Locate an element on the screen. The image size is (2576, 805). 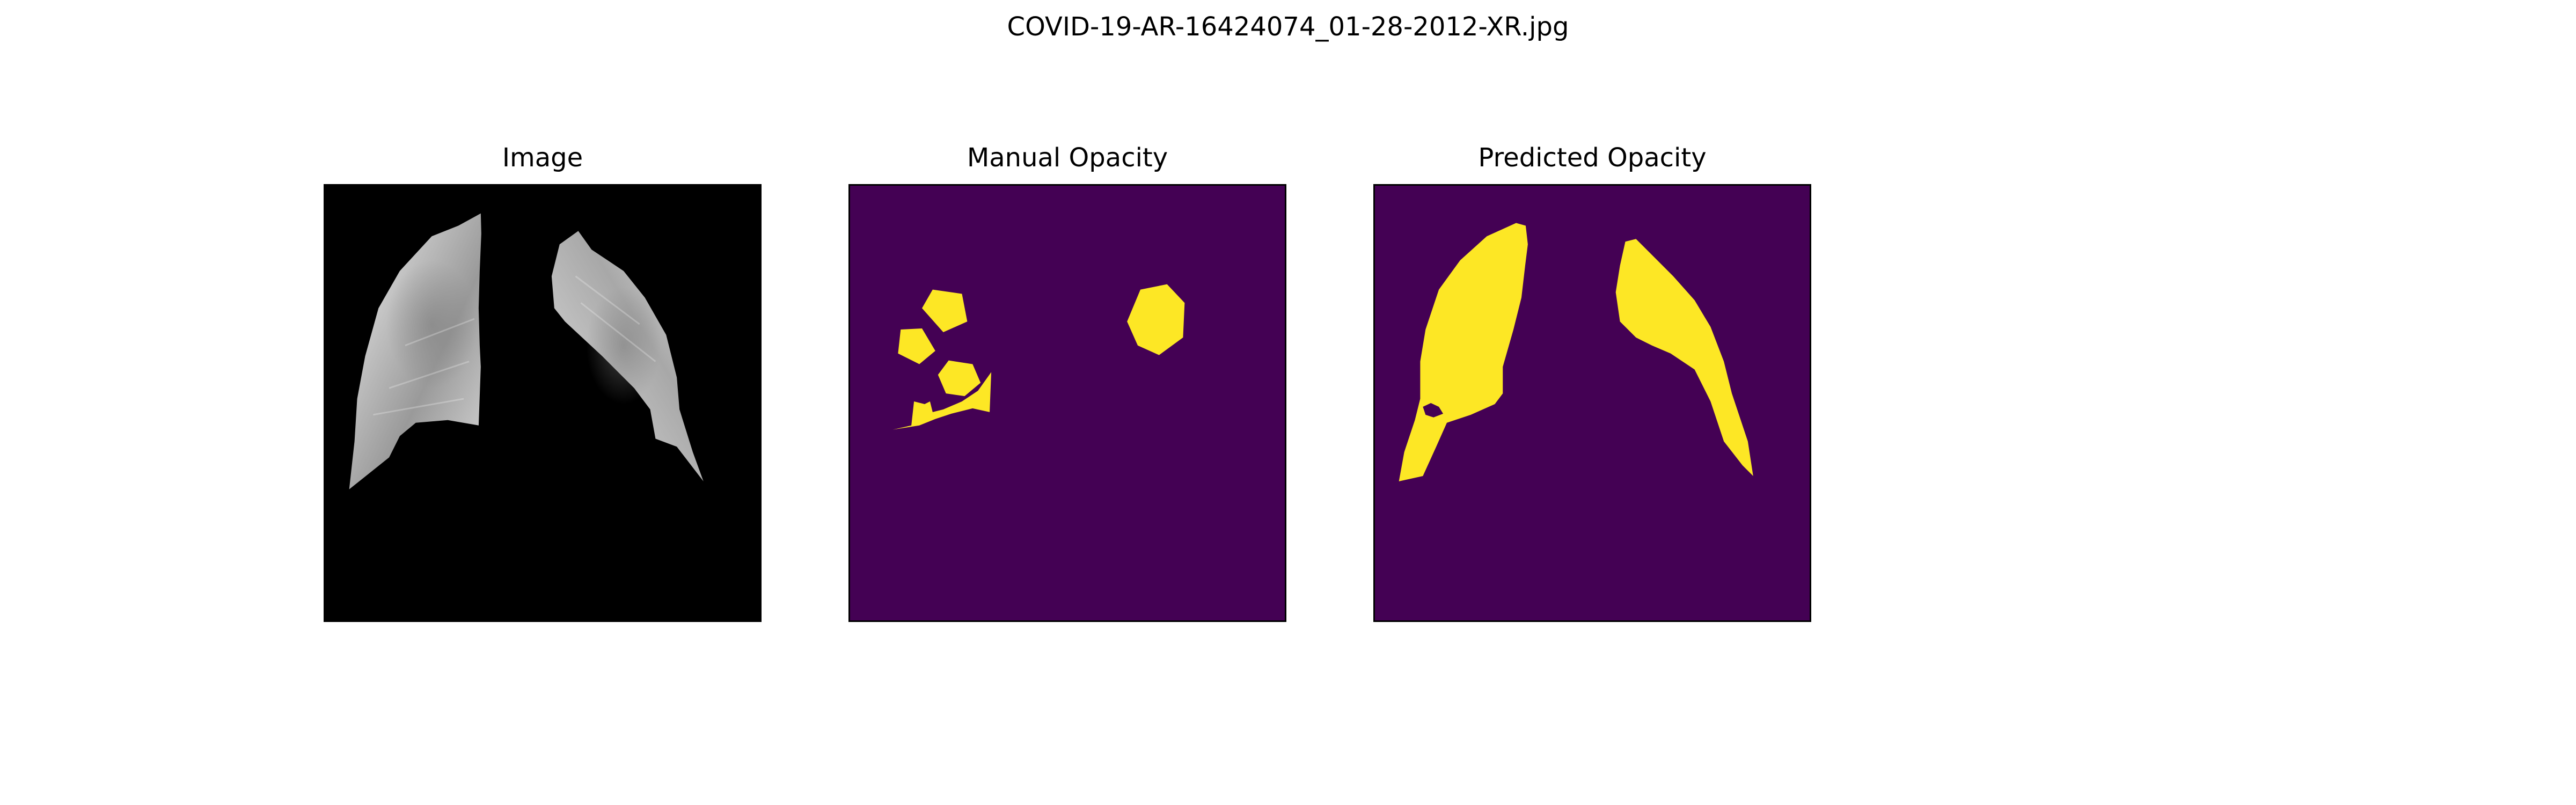
panel-manual-opacity is located at coordinates (1067, 403).